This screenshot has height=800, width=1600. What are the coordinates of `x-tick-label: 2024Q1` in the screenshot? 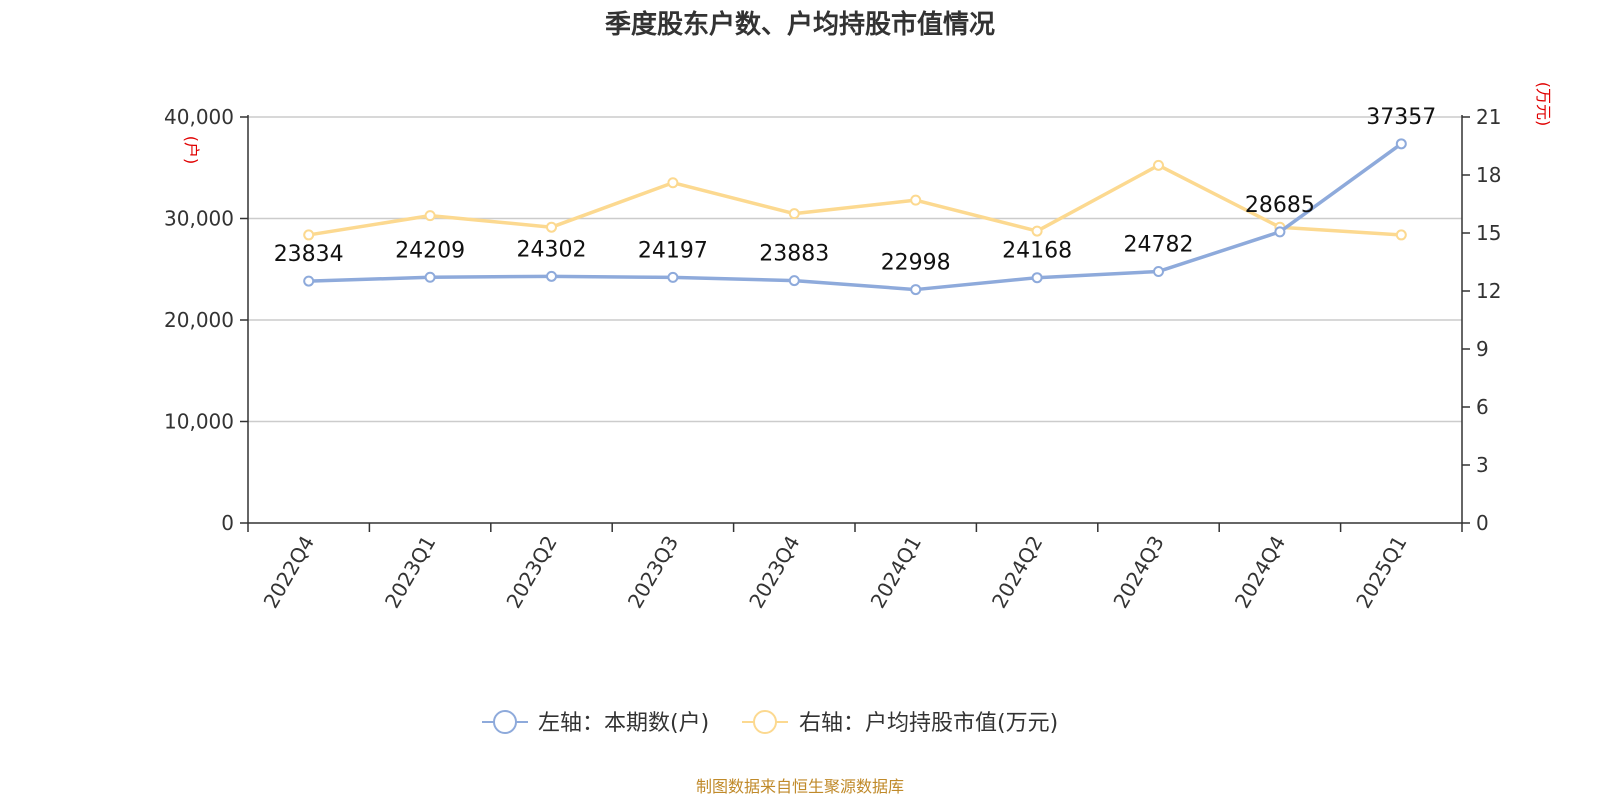 It's located at (896, 572).